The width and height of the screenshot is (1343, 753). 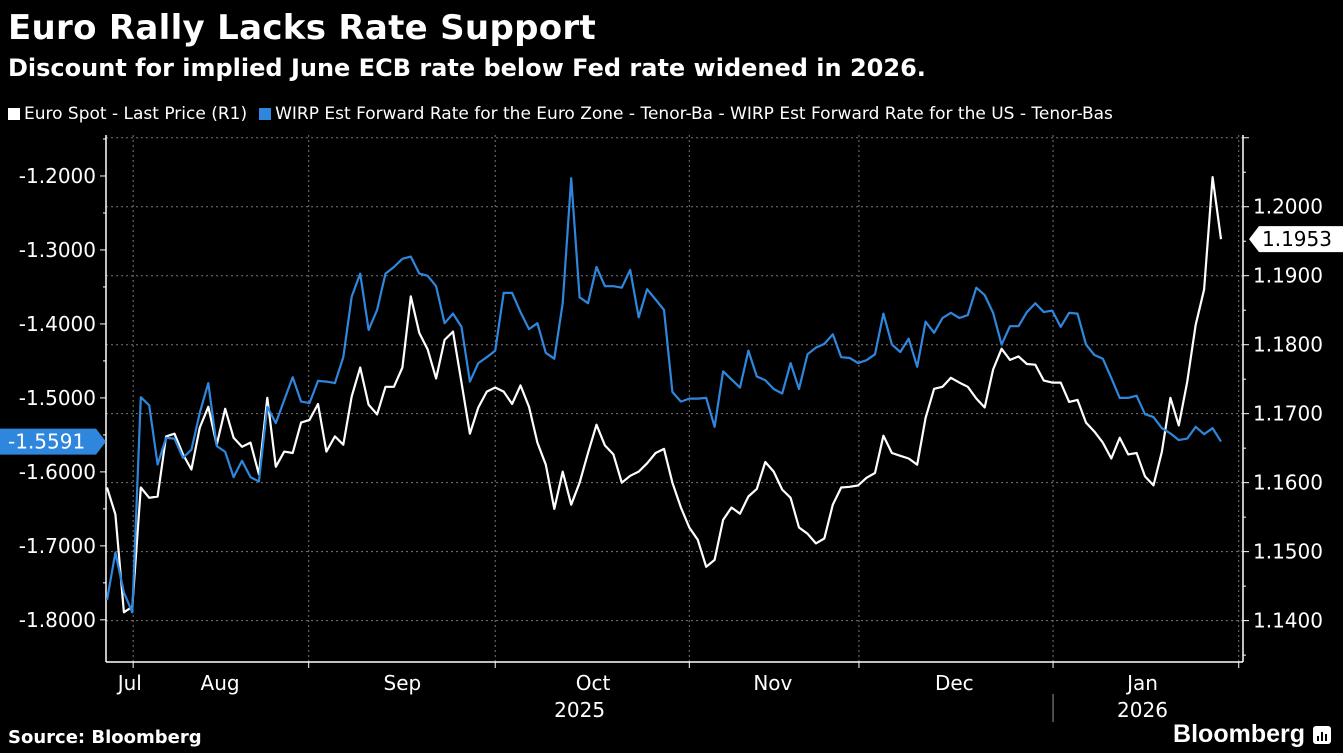 I want to click on right-tick-label: 1.1600, so click(x=1288, y=483).